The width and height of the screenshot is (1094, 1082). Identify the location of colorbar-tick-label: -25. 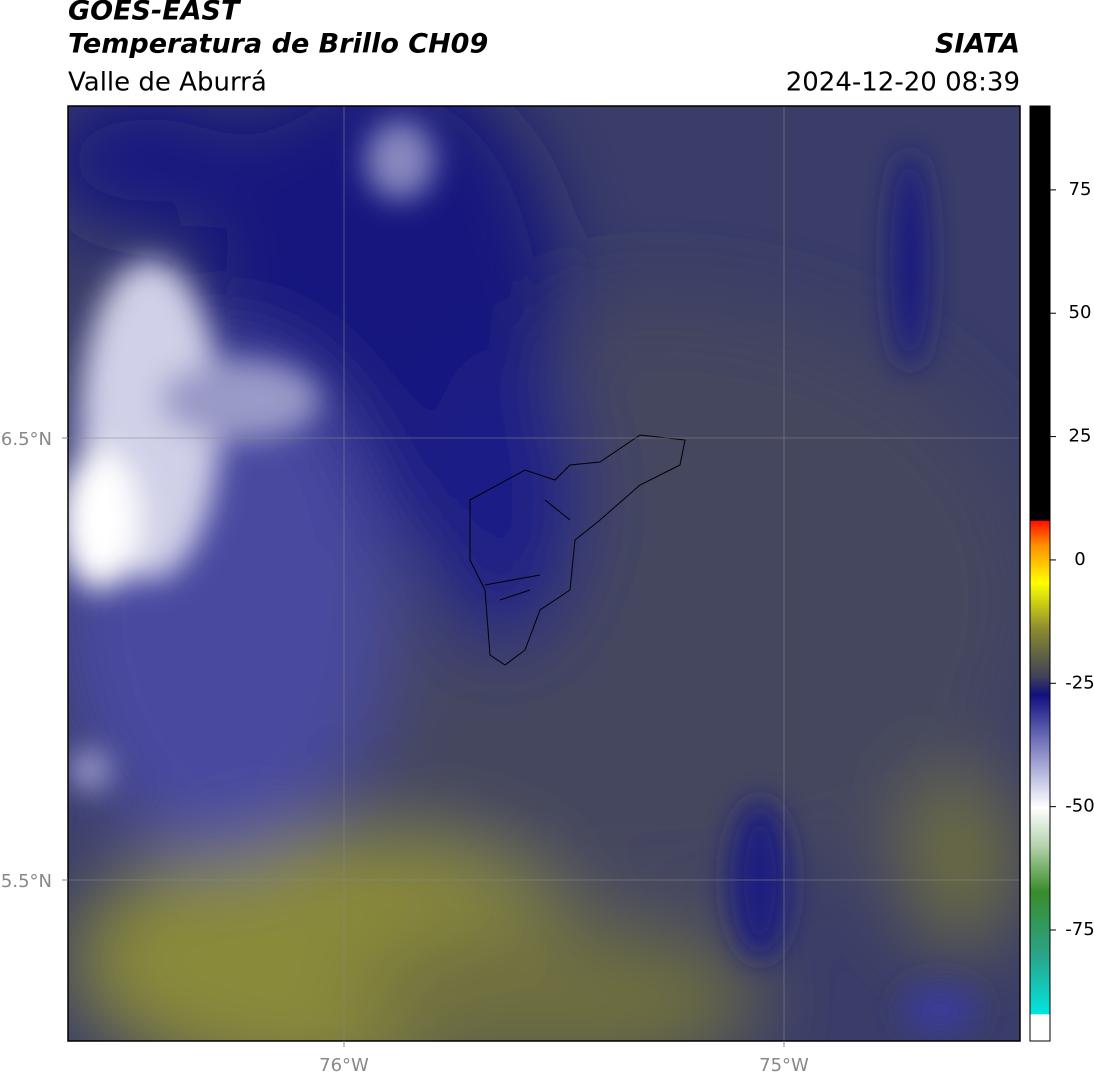
(1079, 682).